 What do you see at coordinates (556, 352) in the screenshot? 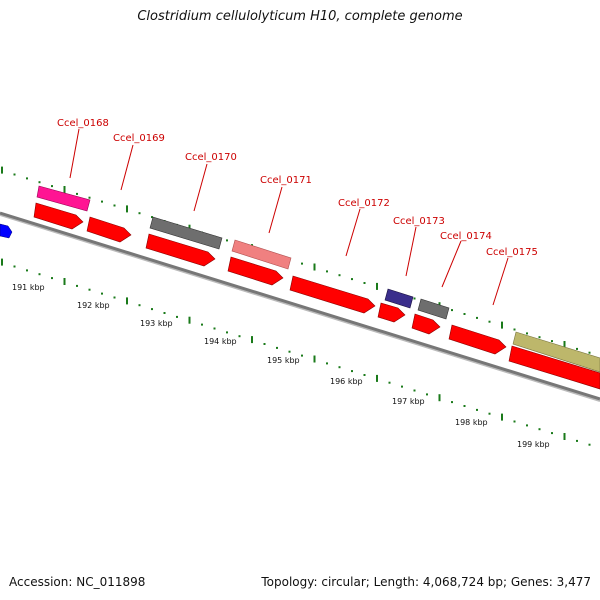
I see `feature-khaki` at bounding box center [556, 352].